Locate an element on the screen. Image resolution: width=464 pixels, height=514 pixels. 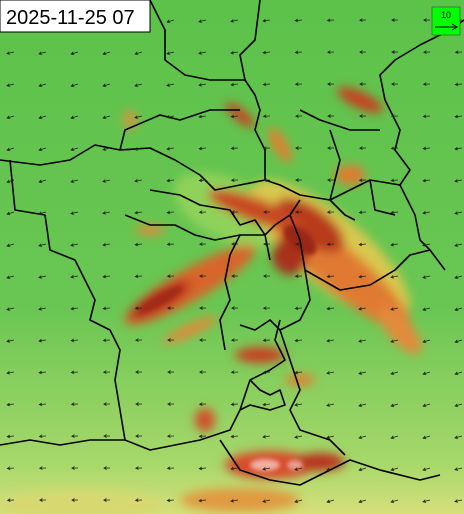
legend-box is located at coordinates (446, 21).